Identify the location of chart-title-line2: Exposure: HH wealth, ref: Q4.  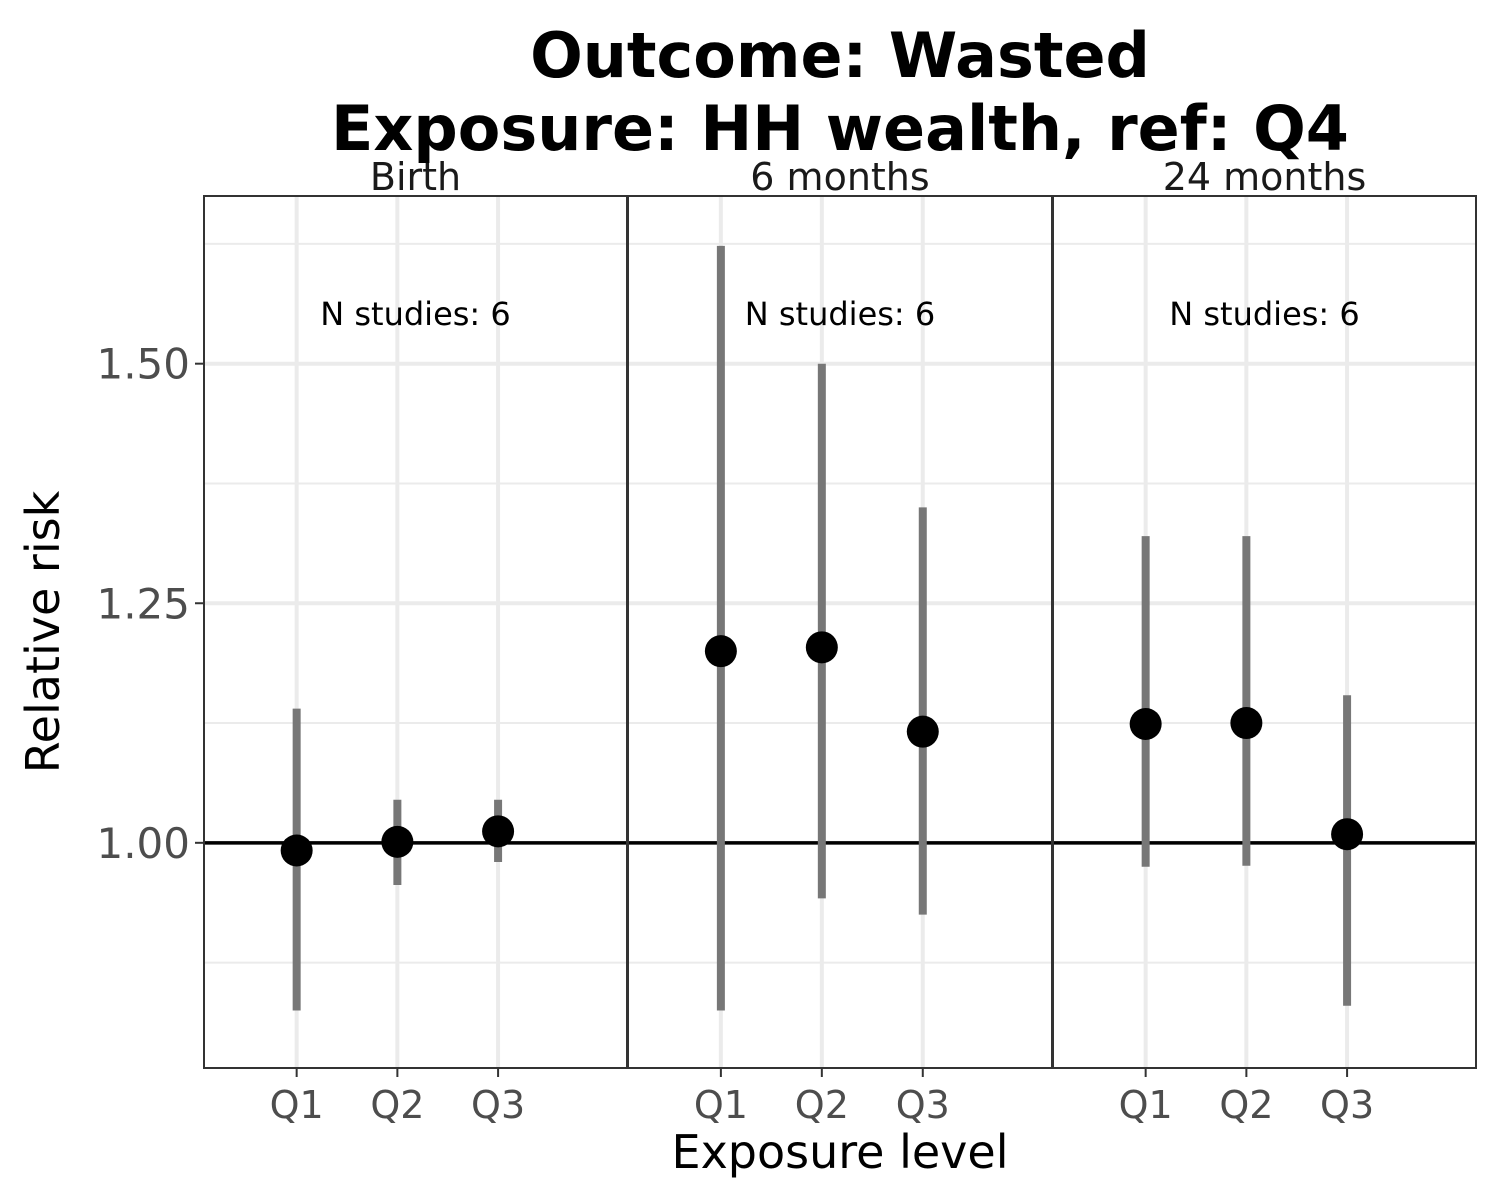
(840, 128).